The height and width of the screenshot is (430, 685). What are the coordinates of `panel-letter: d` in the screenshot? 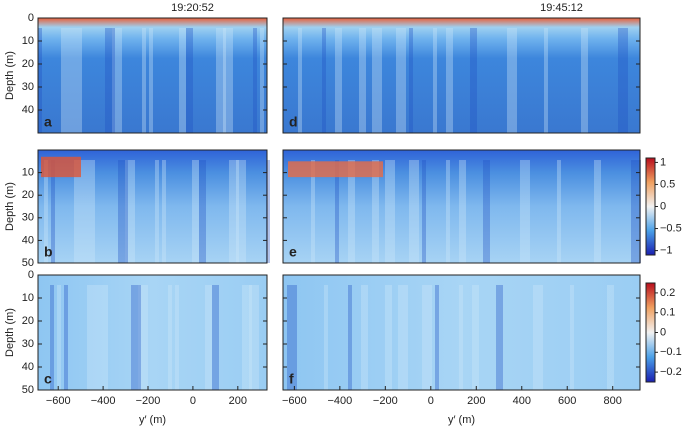 It's located at (293, 122).